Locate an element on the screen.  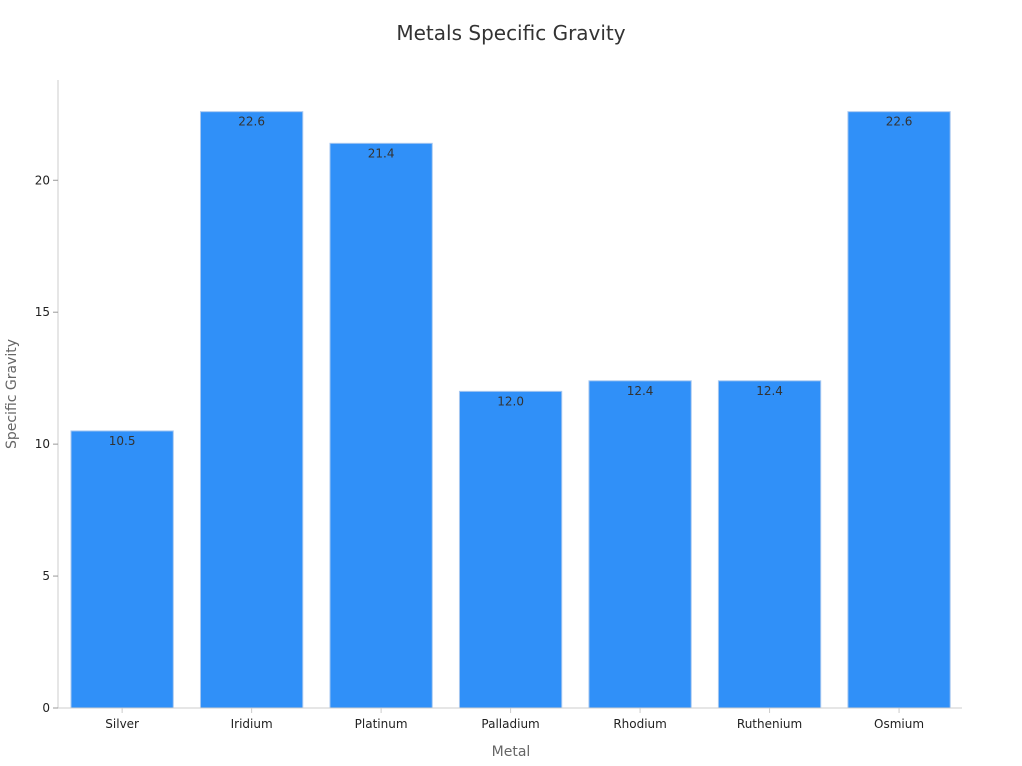
bar-silver is located at coordinates (122, 569).